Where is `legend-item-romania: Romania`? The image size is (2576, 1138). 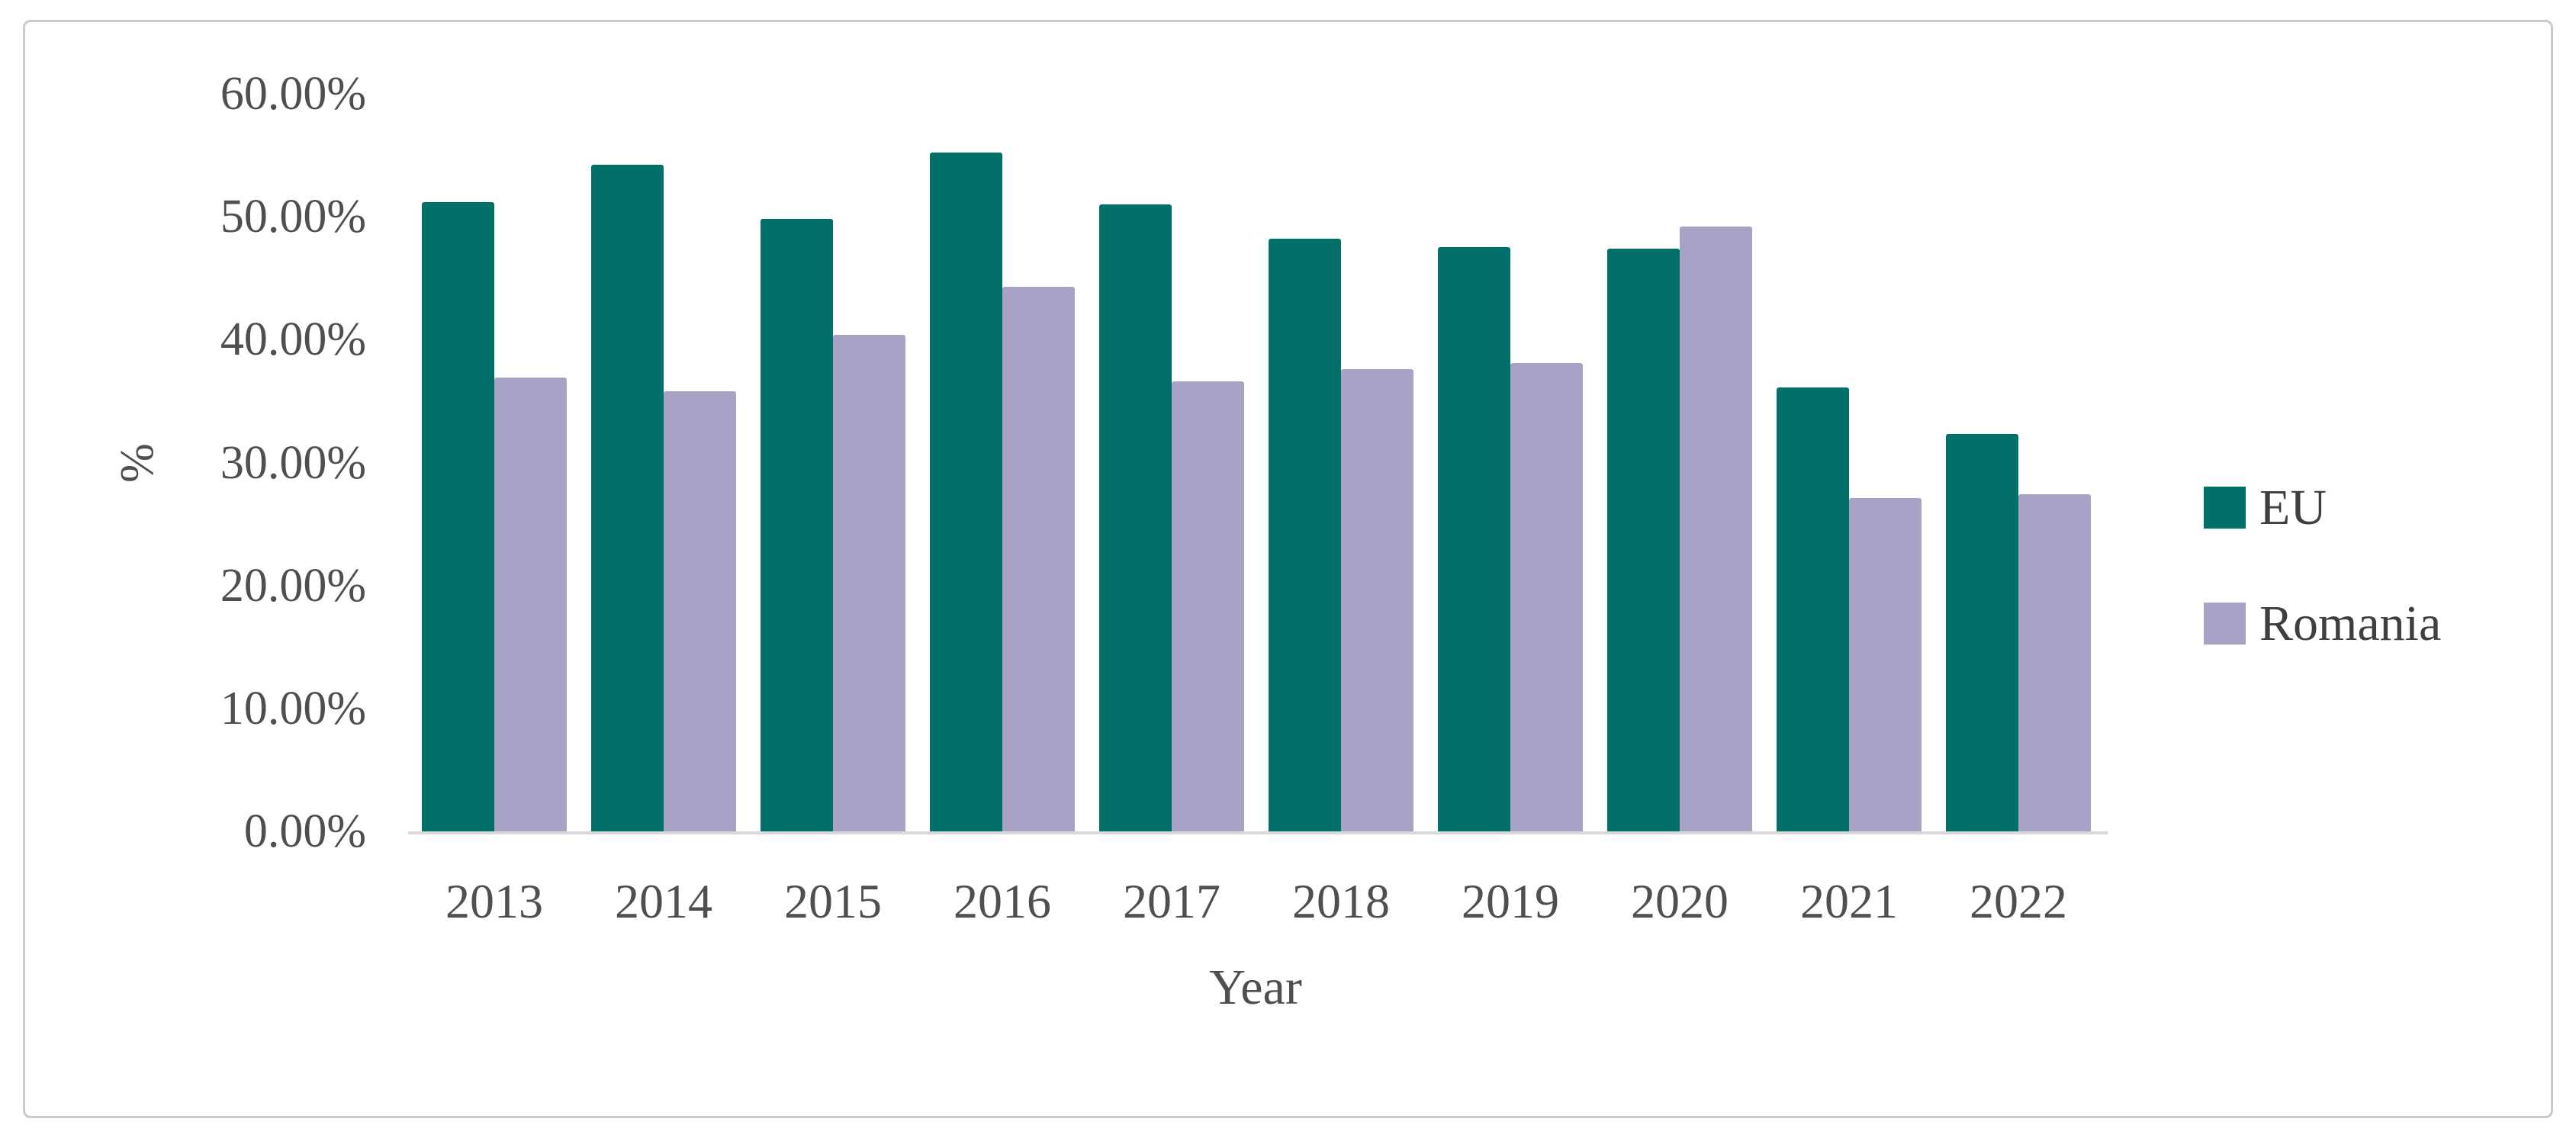
legend-item-romania: Romania is located at coordinates (2322, 623).